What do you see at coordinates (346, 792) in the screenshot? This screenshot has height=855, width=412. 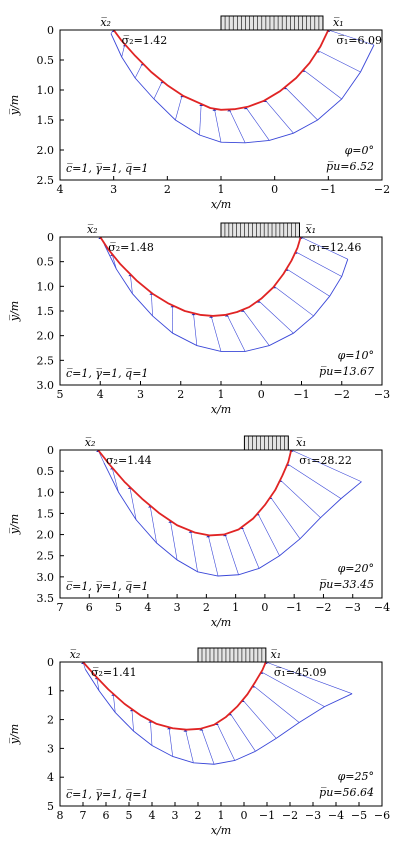 I see `pu-label: p̅u=56.64` at bounding box center [346, 792].